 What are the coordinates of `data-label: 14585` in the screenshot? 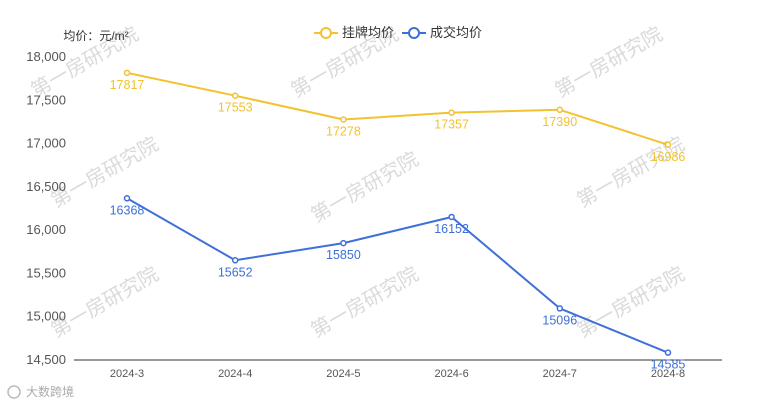 It's located at (668, 365).